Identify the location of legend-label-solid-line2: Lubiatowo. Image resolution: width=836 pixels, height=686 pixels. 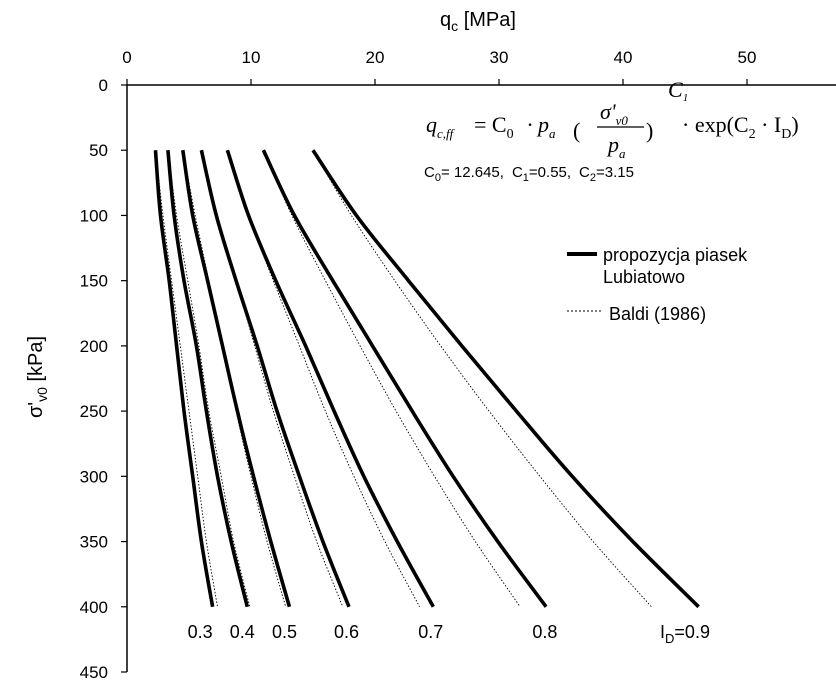
(644, 277).